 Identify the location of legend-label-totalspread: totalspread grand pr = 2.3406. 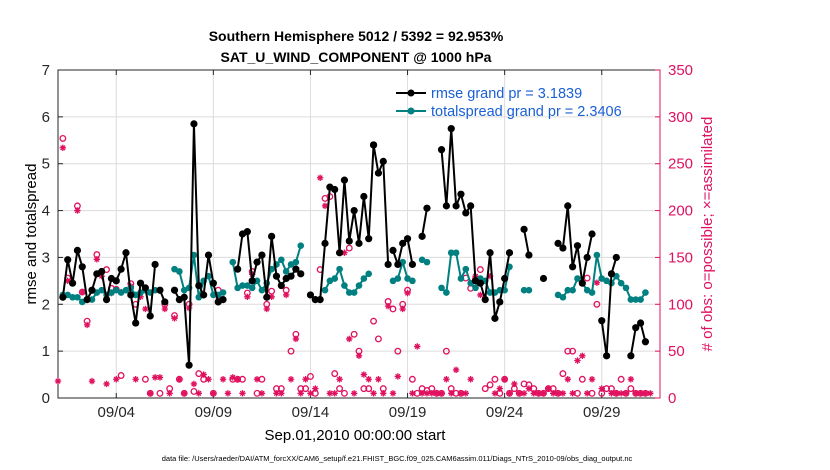
(526, 112).